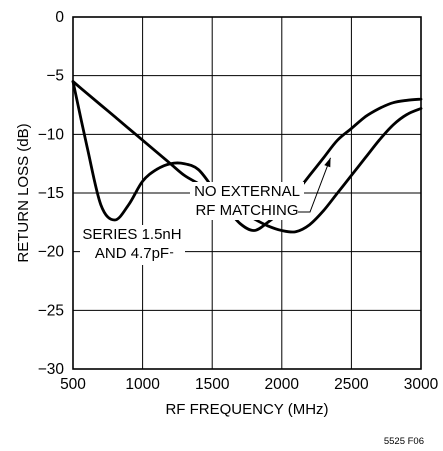  I want to click on y-tick-label-2: −10, so click(51, 134).